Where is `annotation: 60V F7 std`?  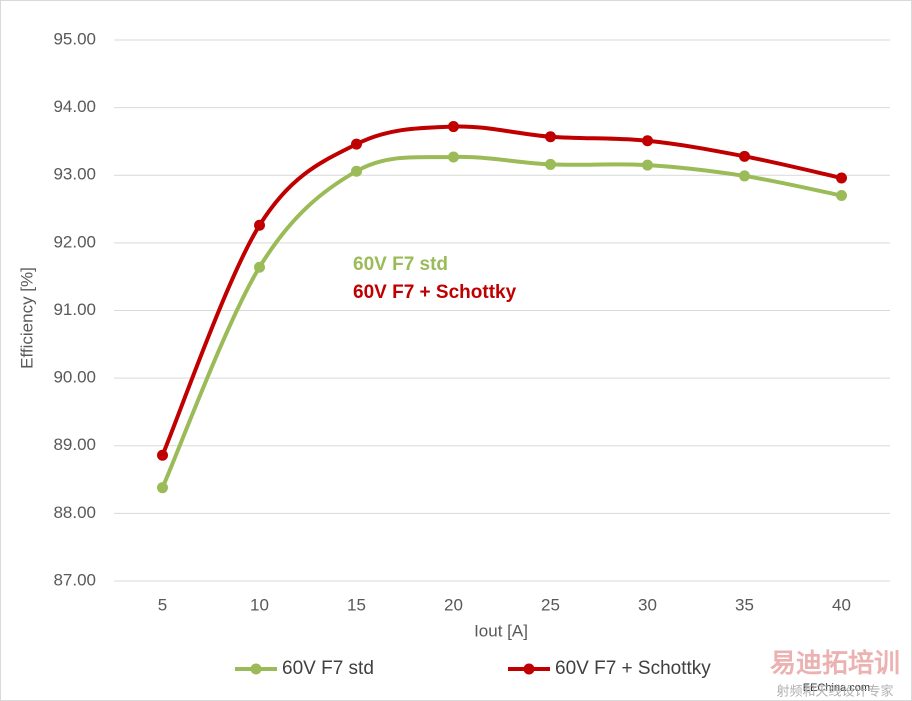 annotation: 60V F7 std is located at coordinates (400, 264).